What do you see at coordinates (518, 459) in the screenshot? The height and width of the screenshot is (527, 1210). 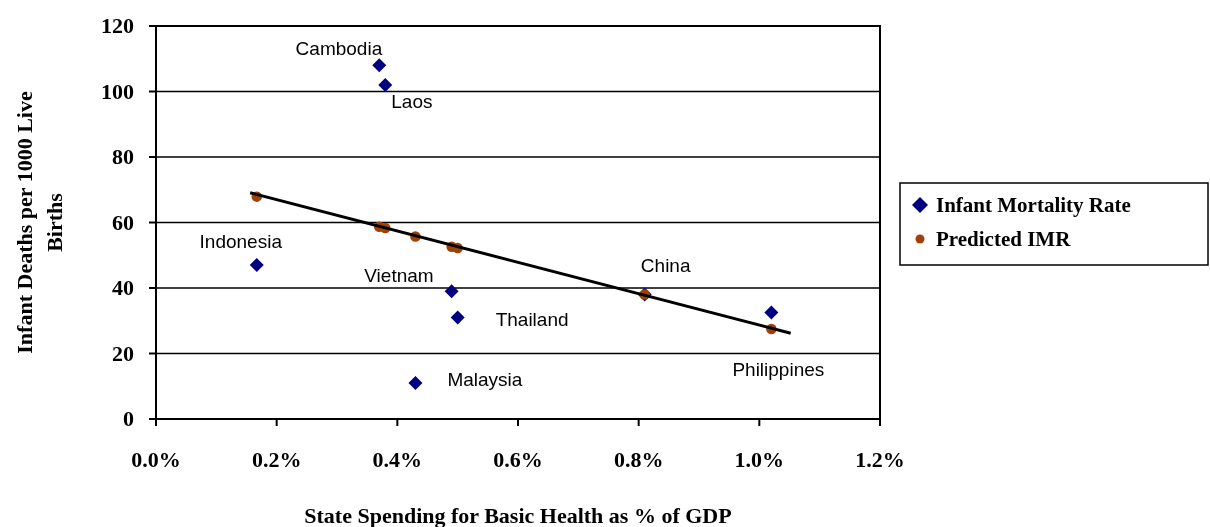 I see `x-tick-label: 0.6%` at bounding box center [518, 459].